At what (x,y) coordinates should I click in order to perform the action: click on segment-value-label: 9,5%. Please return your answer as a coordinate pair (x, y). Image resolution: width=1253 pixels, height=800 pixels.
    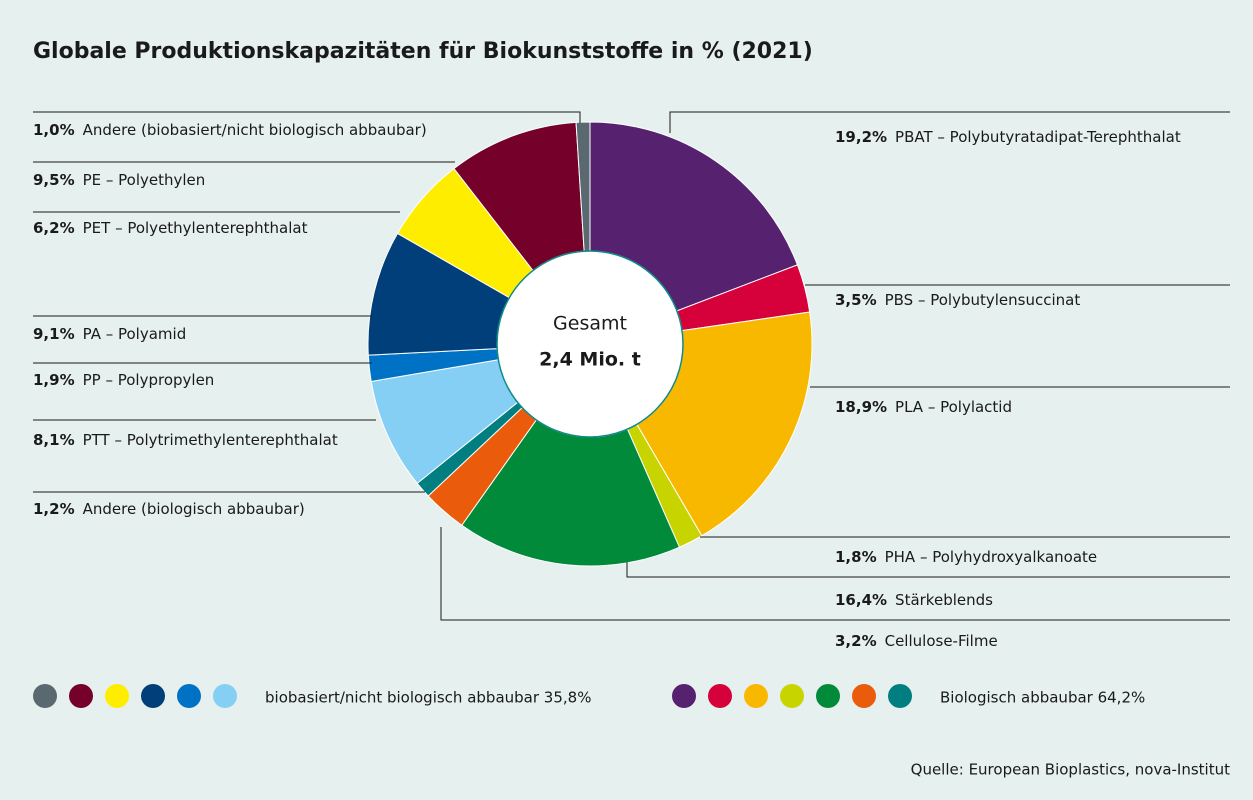
    Looking at the image, I should click on (54, 180).